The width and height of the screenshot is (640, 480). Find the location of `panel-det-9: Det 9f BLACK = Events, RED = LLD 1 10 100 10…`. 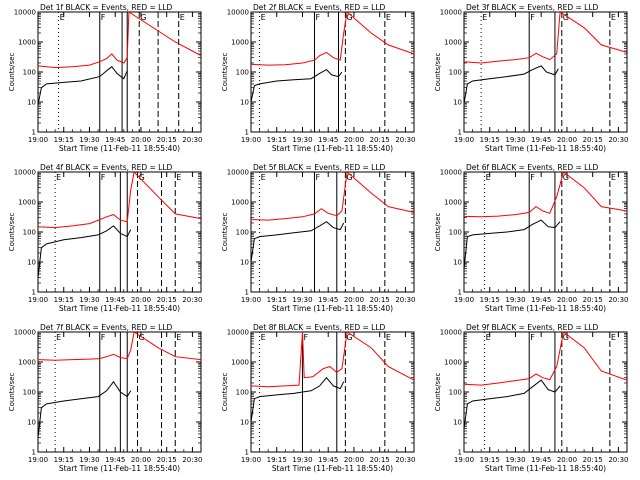

panel-det-9: Det 9f BLACK = Events, RED = LLD 1 10 100 10… is located at coordinates (531, 398).